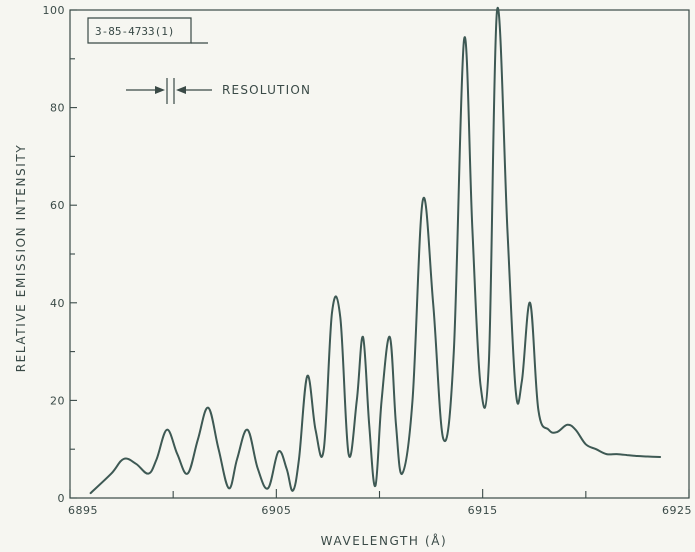  Describe the element at coordinates (57, 108) in the screenshot. I see `y-tick-label: 80` at that location.